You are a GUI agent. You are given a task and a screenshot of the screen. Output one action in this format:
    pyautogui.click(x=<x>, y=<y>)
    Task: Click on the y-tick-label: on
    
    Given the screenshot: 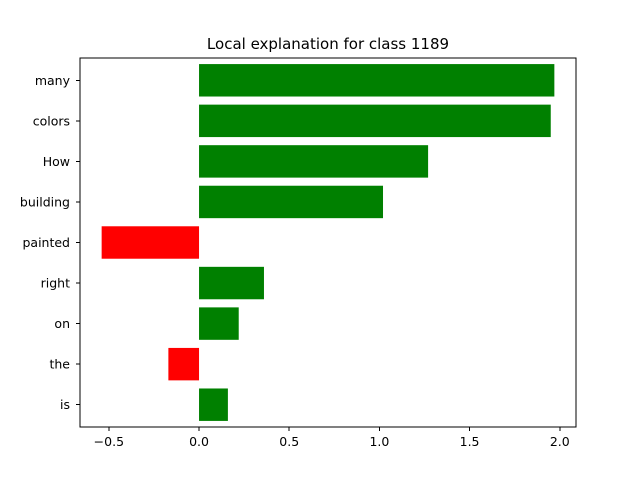 What is the action you would take?
    pyautogui.click(x=62, y=323)
    